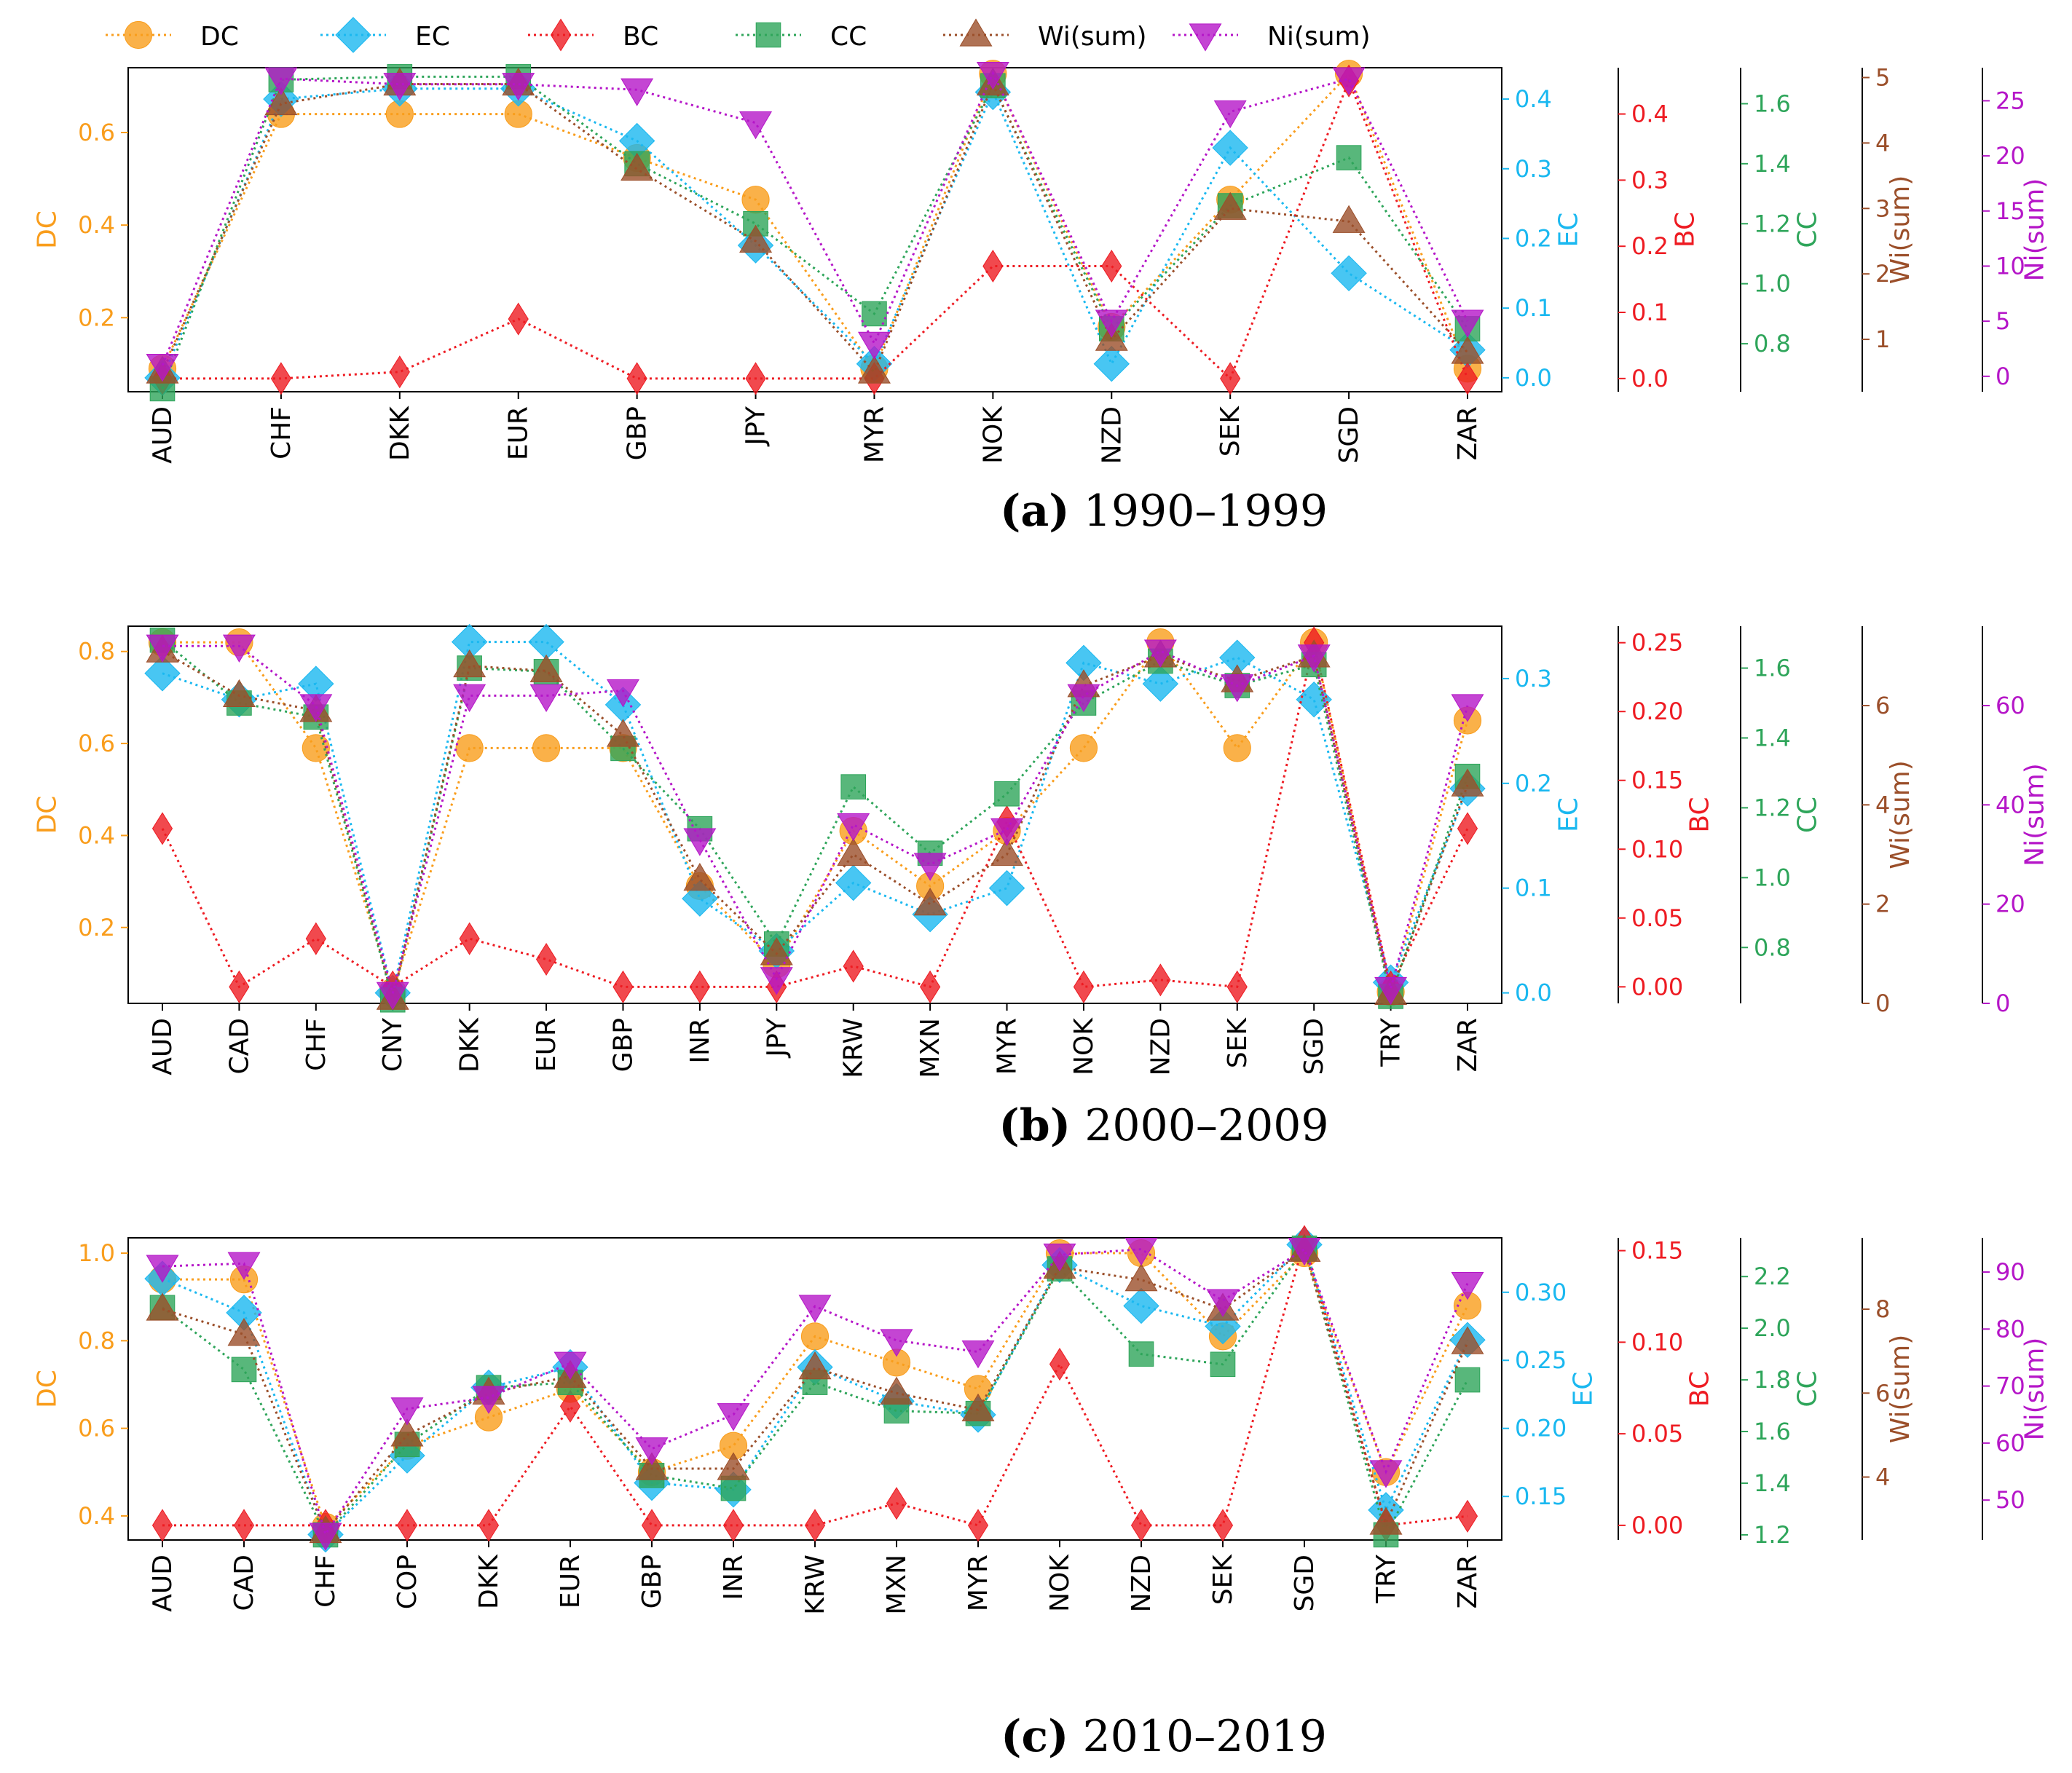 The image size is (2072, 1773). Describe the element at coordinates (1808, 815) in the screenshot. I see `axis-title: CC` at that location.